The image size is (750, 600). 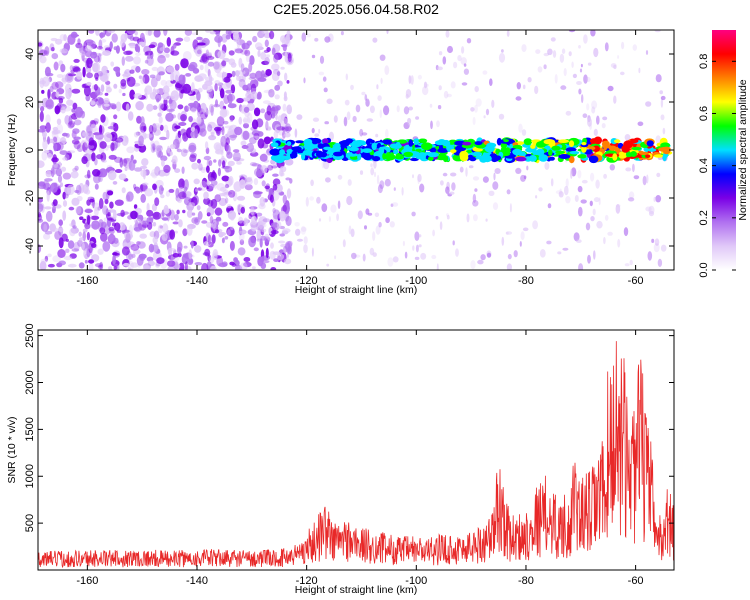 What do you see at coordinates (356, 290) in the screenshot?
I see `spectrogram-x-axis-label: Height of straight line (km)` at bounding box center [356, 290].